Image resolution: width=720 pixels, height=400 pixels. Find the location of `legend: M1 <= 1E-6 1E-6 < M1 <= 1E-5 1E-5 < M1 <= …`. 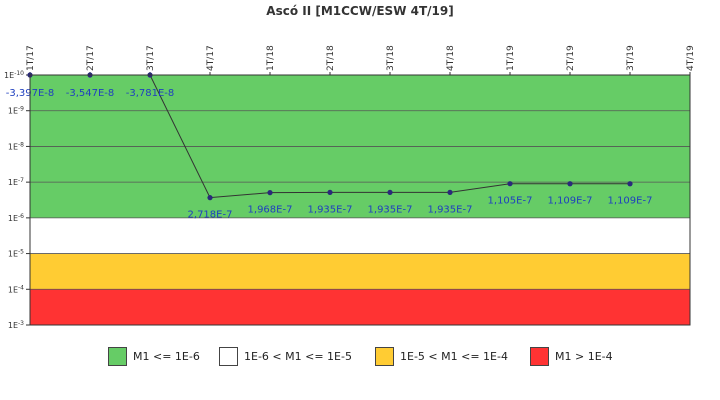

legend: M1 <= 1E-6 1E-6 < M1 <= 1E-5 1E-5 < M1 <= … is located at coordinates (360, 356).